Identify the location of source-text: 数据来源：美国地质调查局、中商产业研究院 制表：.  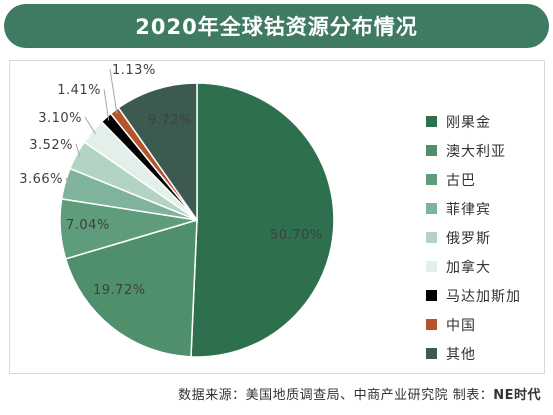
(336, 395).